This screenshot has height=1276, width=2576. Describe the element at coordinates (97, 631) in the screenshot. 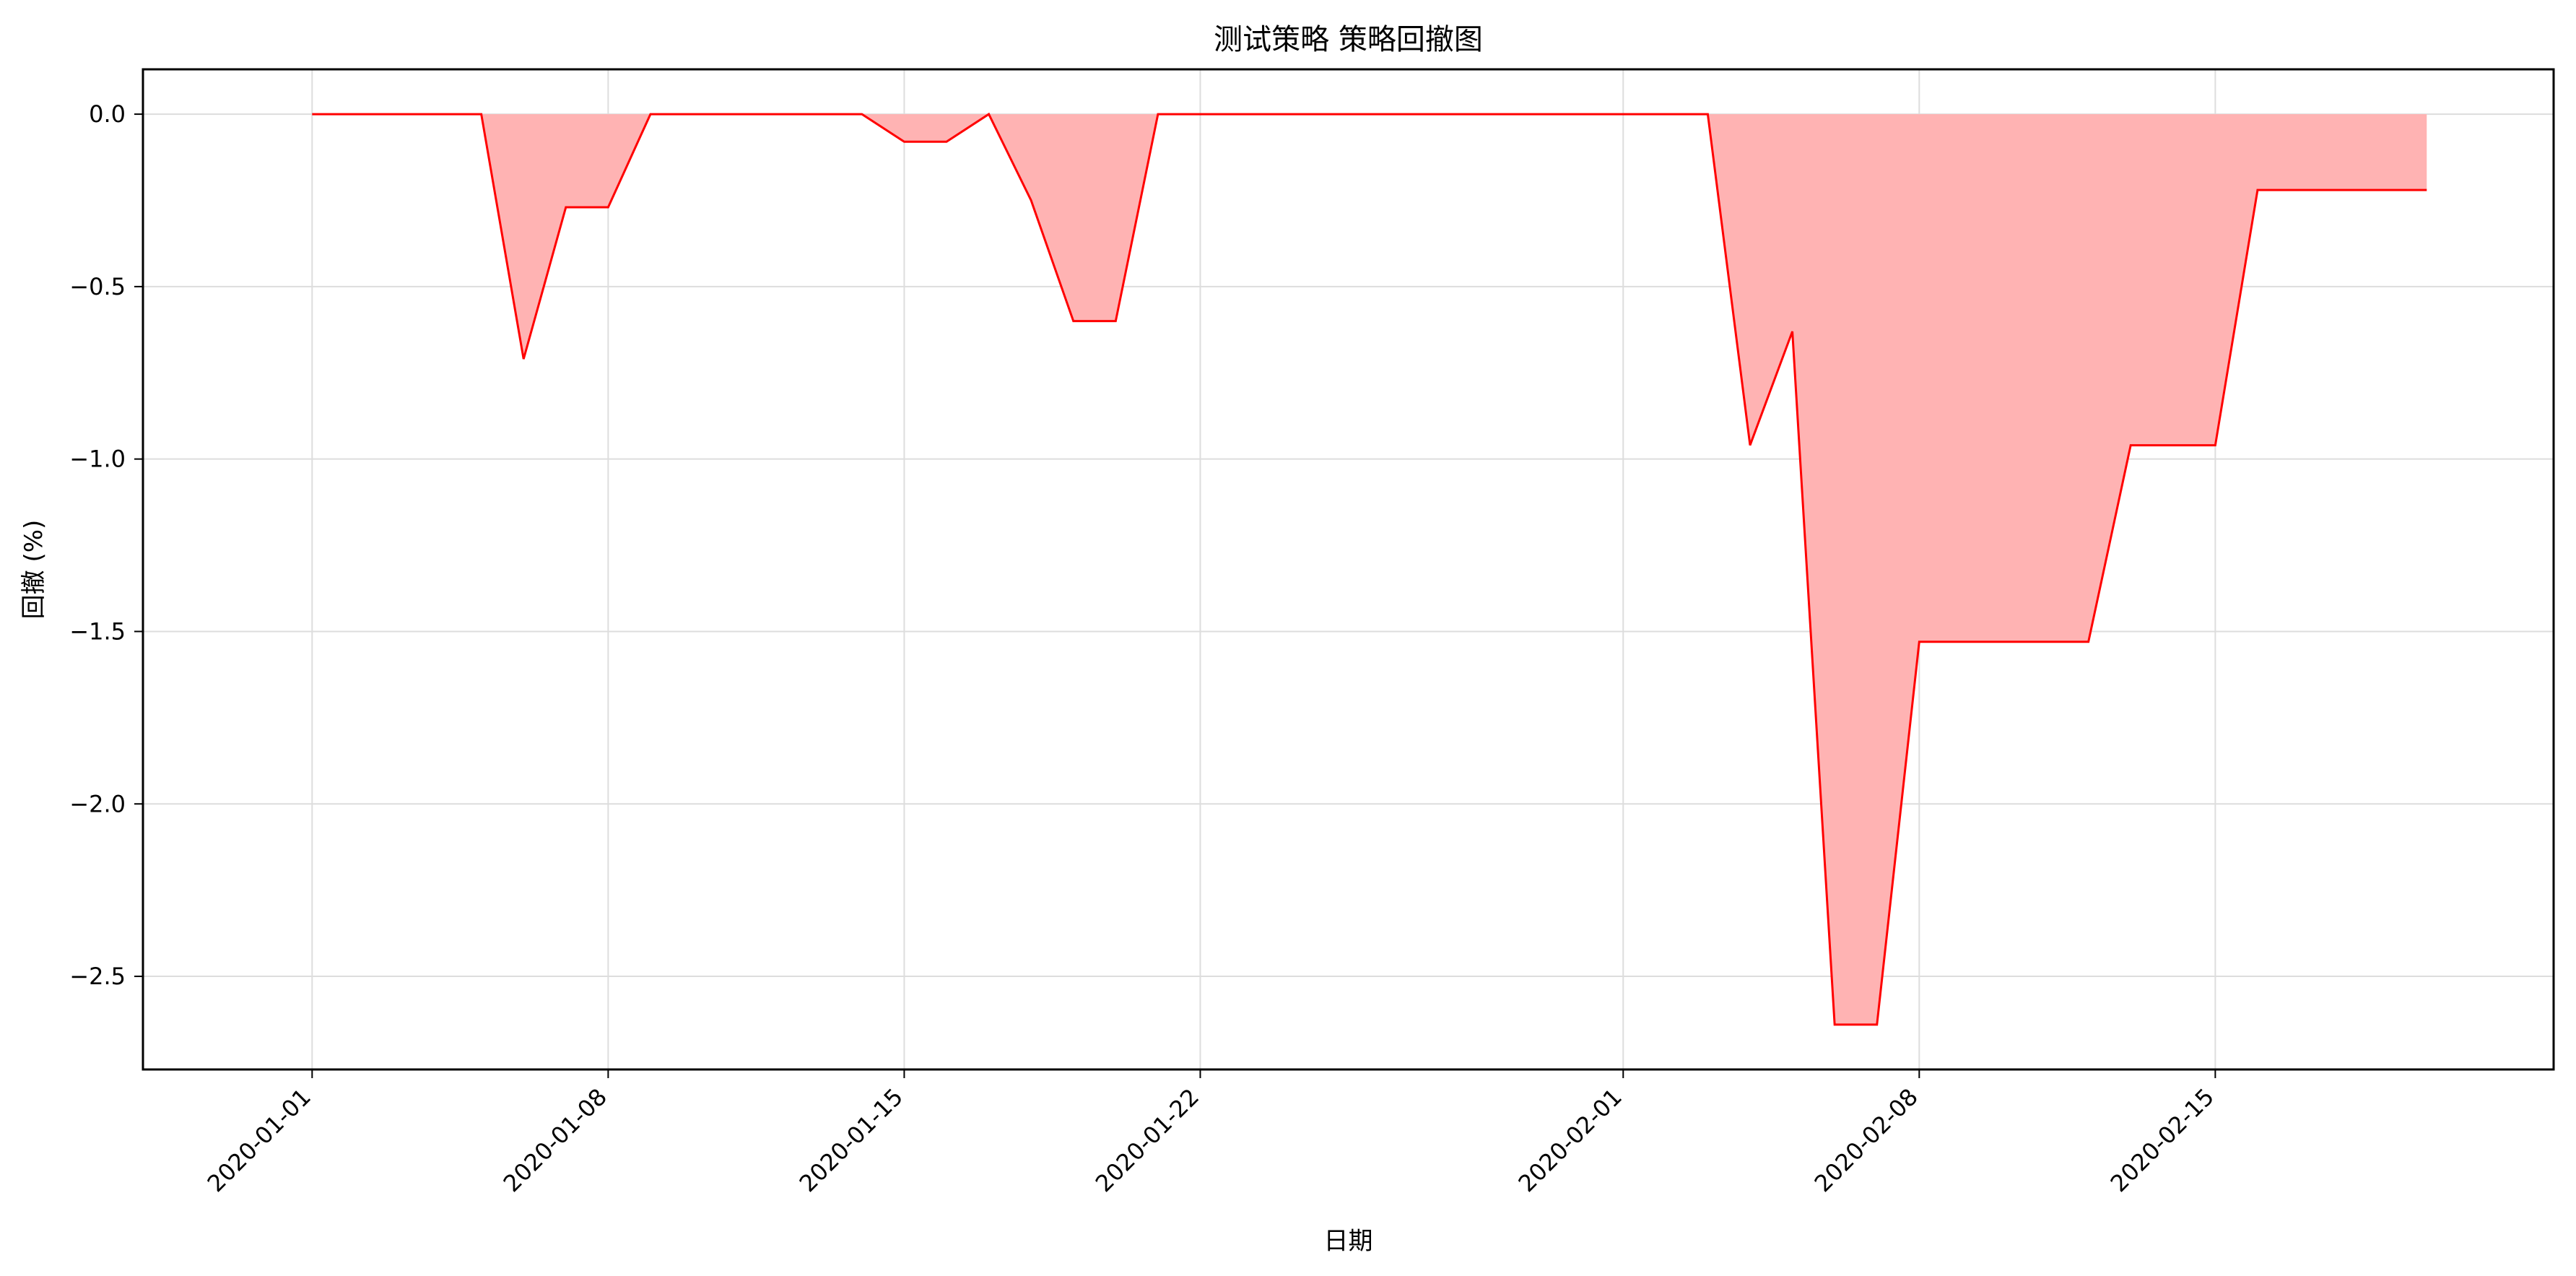

I see `y-tick-label: −1.5` at that location.